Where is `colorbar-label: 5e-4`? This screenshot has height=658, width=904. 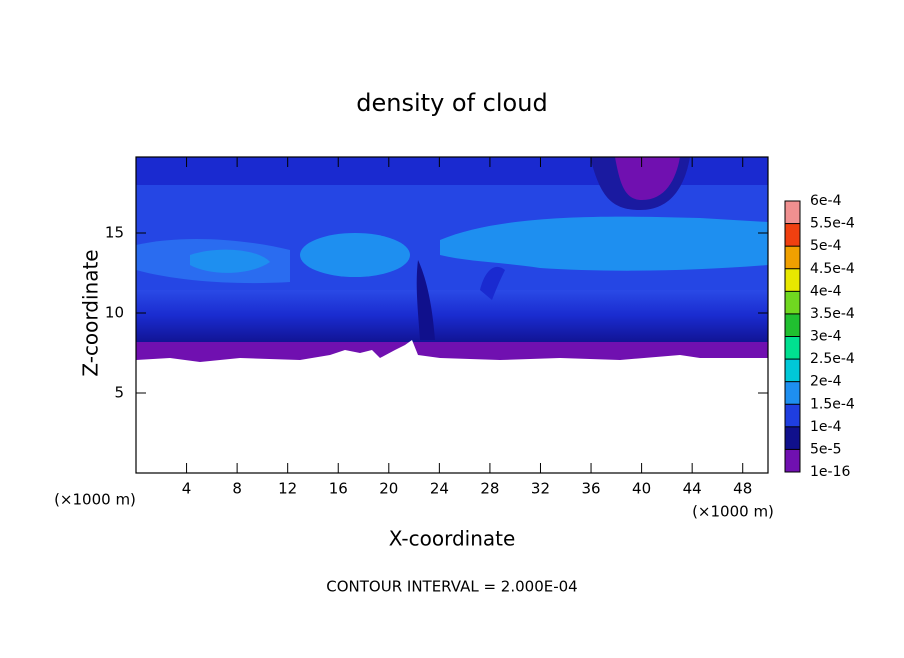
colorbar-label: 5e-4 is located at coordinates (826, 246).